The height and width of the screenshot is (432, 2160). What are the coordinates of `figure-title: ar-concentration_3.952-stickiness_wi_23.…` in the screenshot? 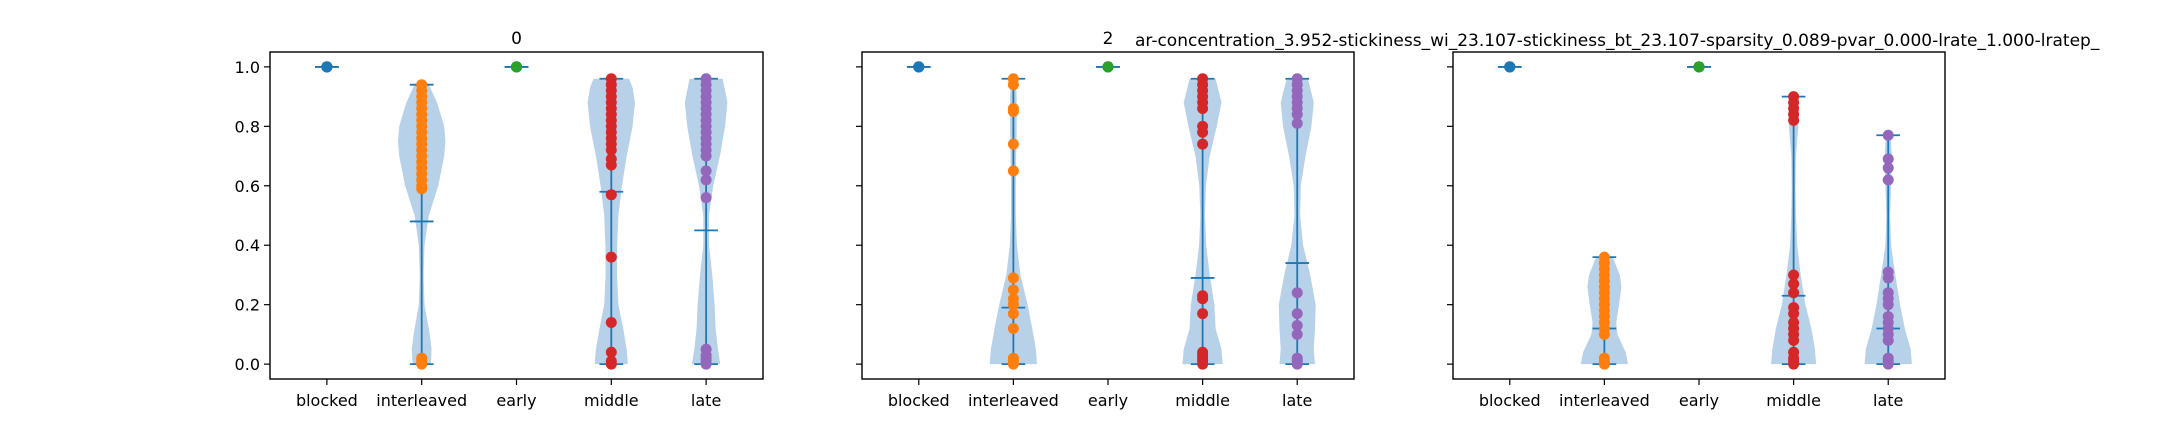 It's located at (1617, 41).